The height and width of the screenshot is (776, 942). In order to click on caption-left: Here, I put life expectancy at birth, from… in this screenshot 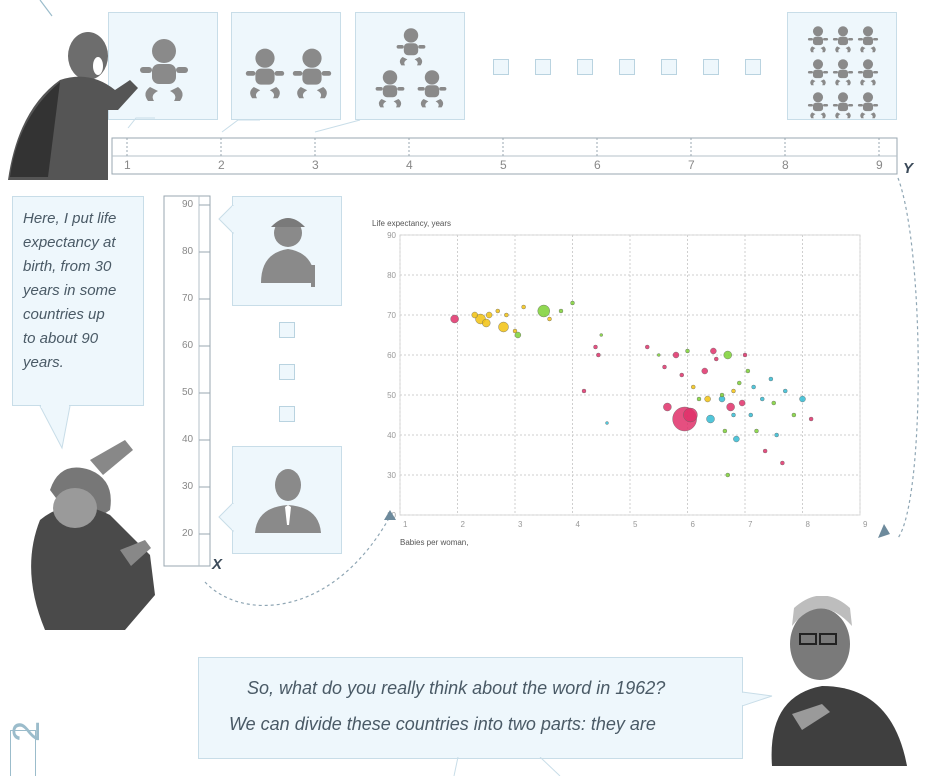, I will do `click(78, 301)`.